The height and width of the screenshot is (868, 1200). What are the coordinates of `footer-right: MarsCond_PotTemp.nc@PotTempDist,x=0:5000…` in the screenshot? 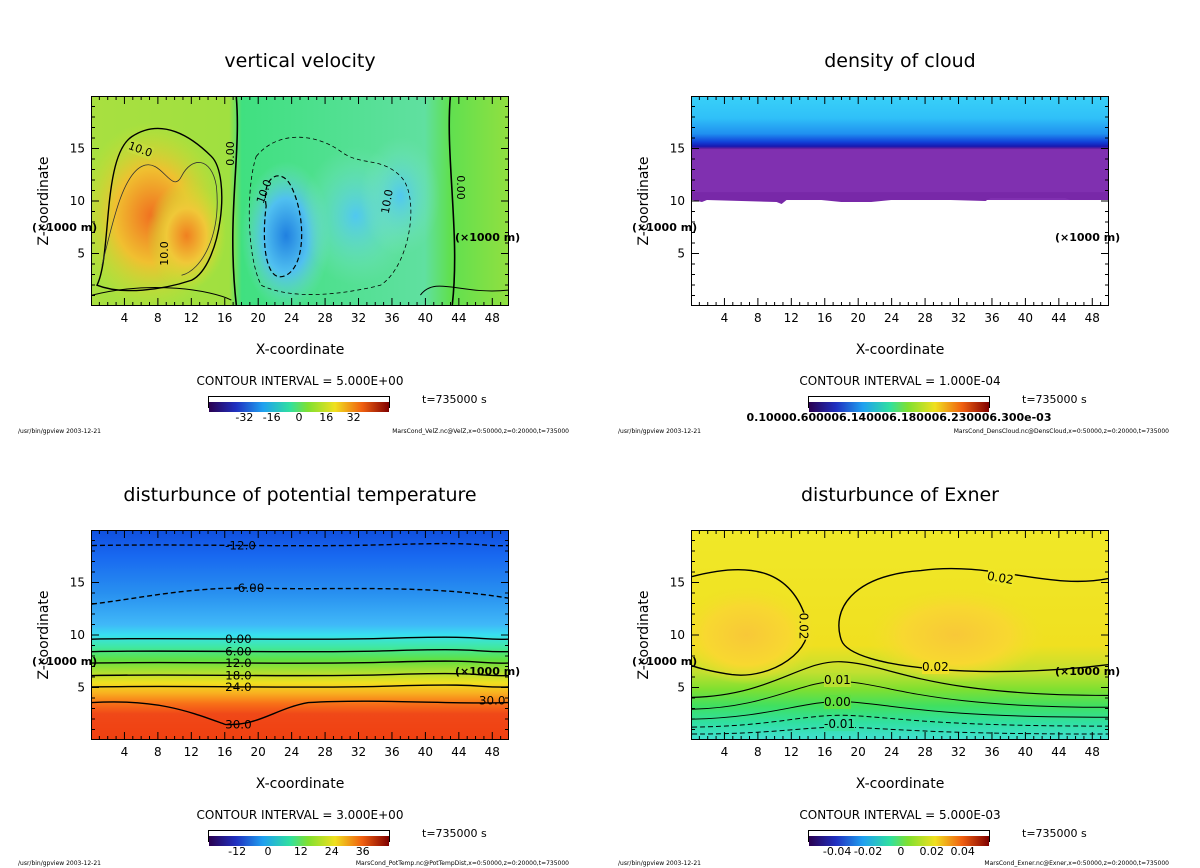 It's located at (462, 863).